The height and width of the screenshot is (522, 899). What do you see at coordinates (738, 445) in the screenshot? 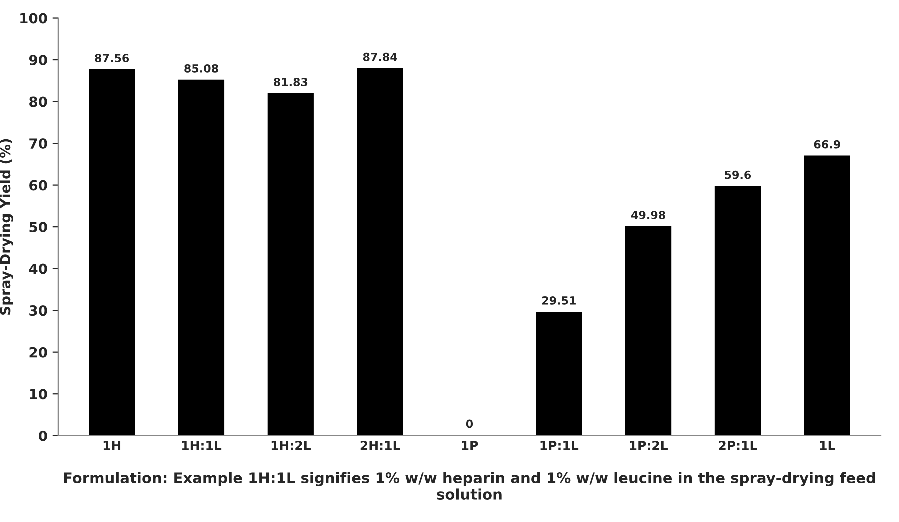
I see `x-tick-label: 2P:1L` at bounding box center [738, 445].